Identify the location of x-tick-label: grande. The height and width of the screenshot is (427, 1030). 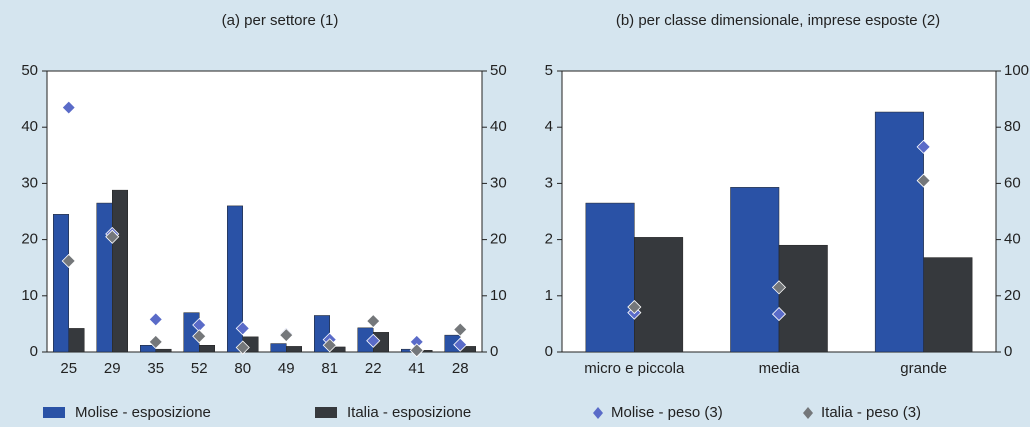
(923, 368).